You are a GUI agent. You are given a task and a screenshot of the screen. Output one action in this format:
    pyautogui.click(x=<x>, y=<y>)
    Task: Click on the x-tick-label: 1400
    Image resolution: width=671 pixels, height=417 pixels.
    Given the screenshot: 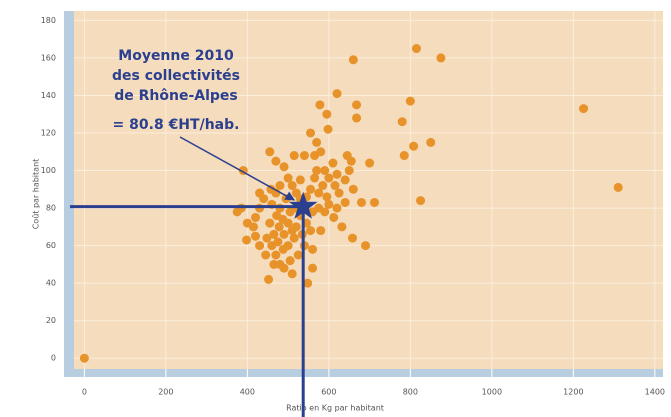 What is the action you would take?
    pyautogui.click(x=655, y=392)
    